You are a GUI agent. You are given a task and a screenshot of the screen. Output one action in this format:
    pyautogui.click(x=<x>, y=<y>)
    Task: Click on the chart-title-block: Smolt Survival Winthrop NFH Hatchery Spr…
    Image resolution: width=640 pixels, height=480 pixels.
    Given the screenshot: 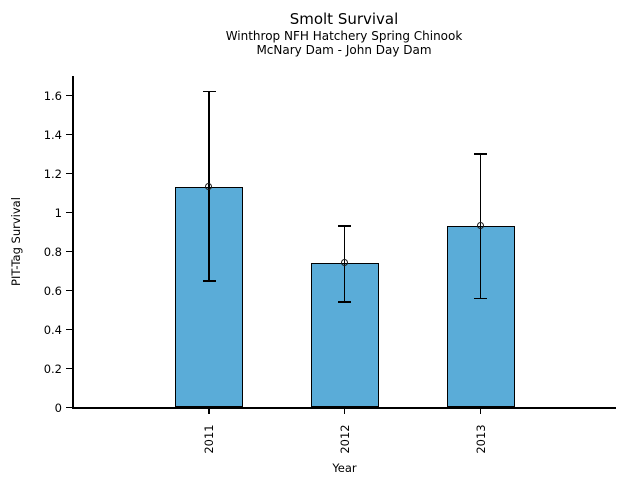 What is the action you would take?
    pyautogui.click(x=344, y=33)
    